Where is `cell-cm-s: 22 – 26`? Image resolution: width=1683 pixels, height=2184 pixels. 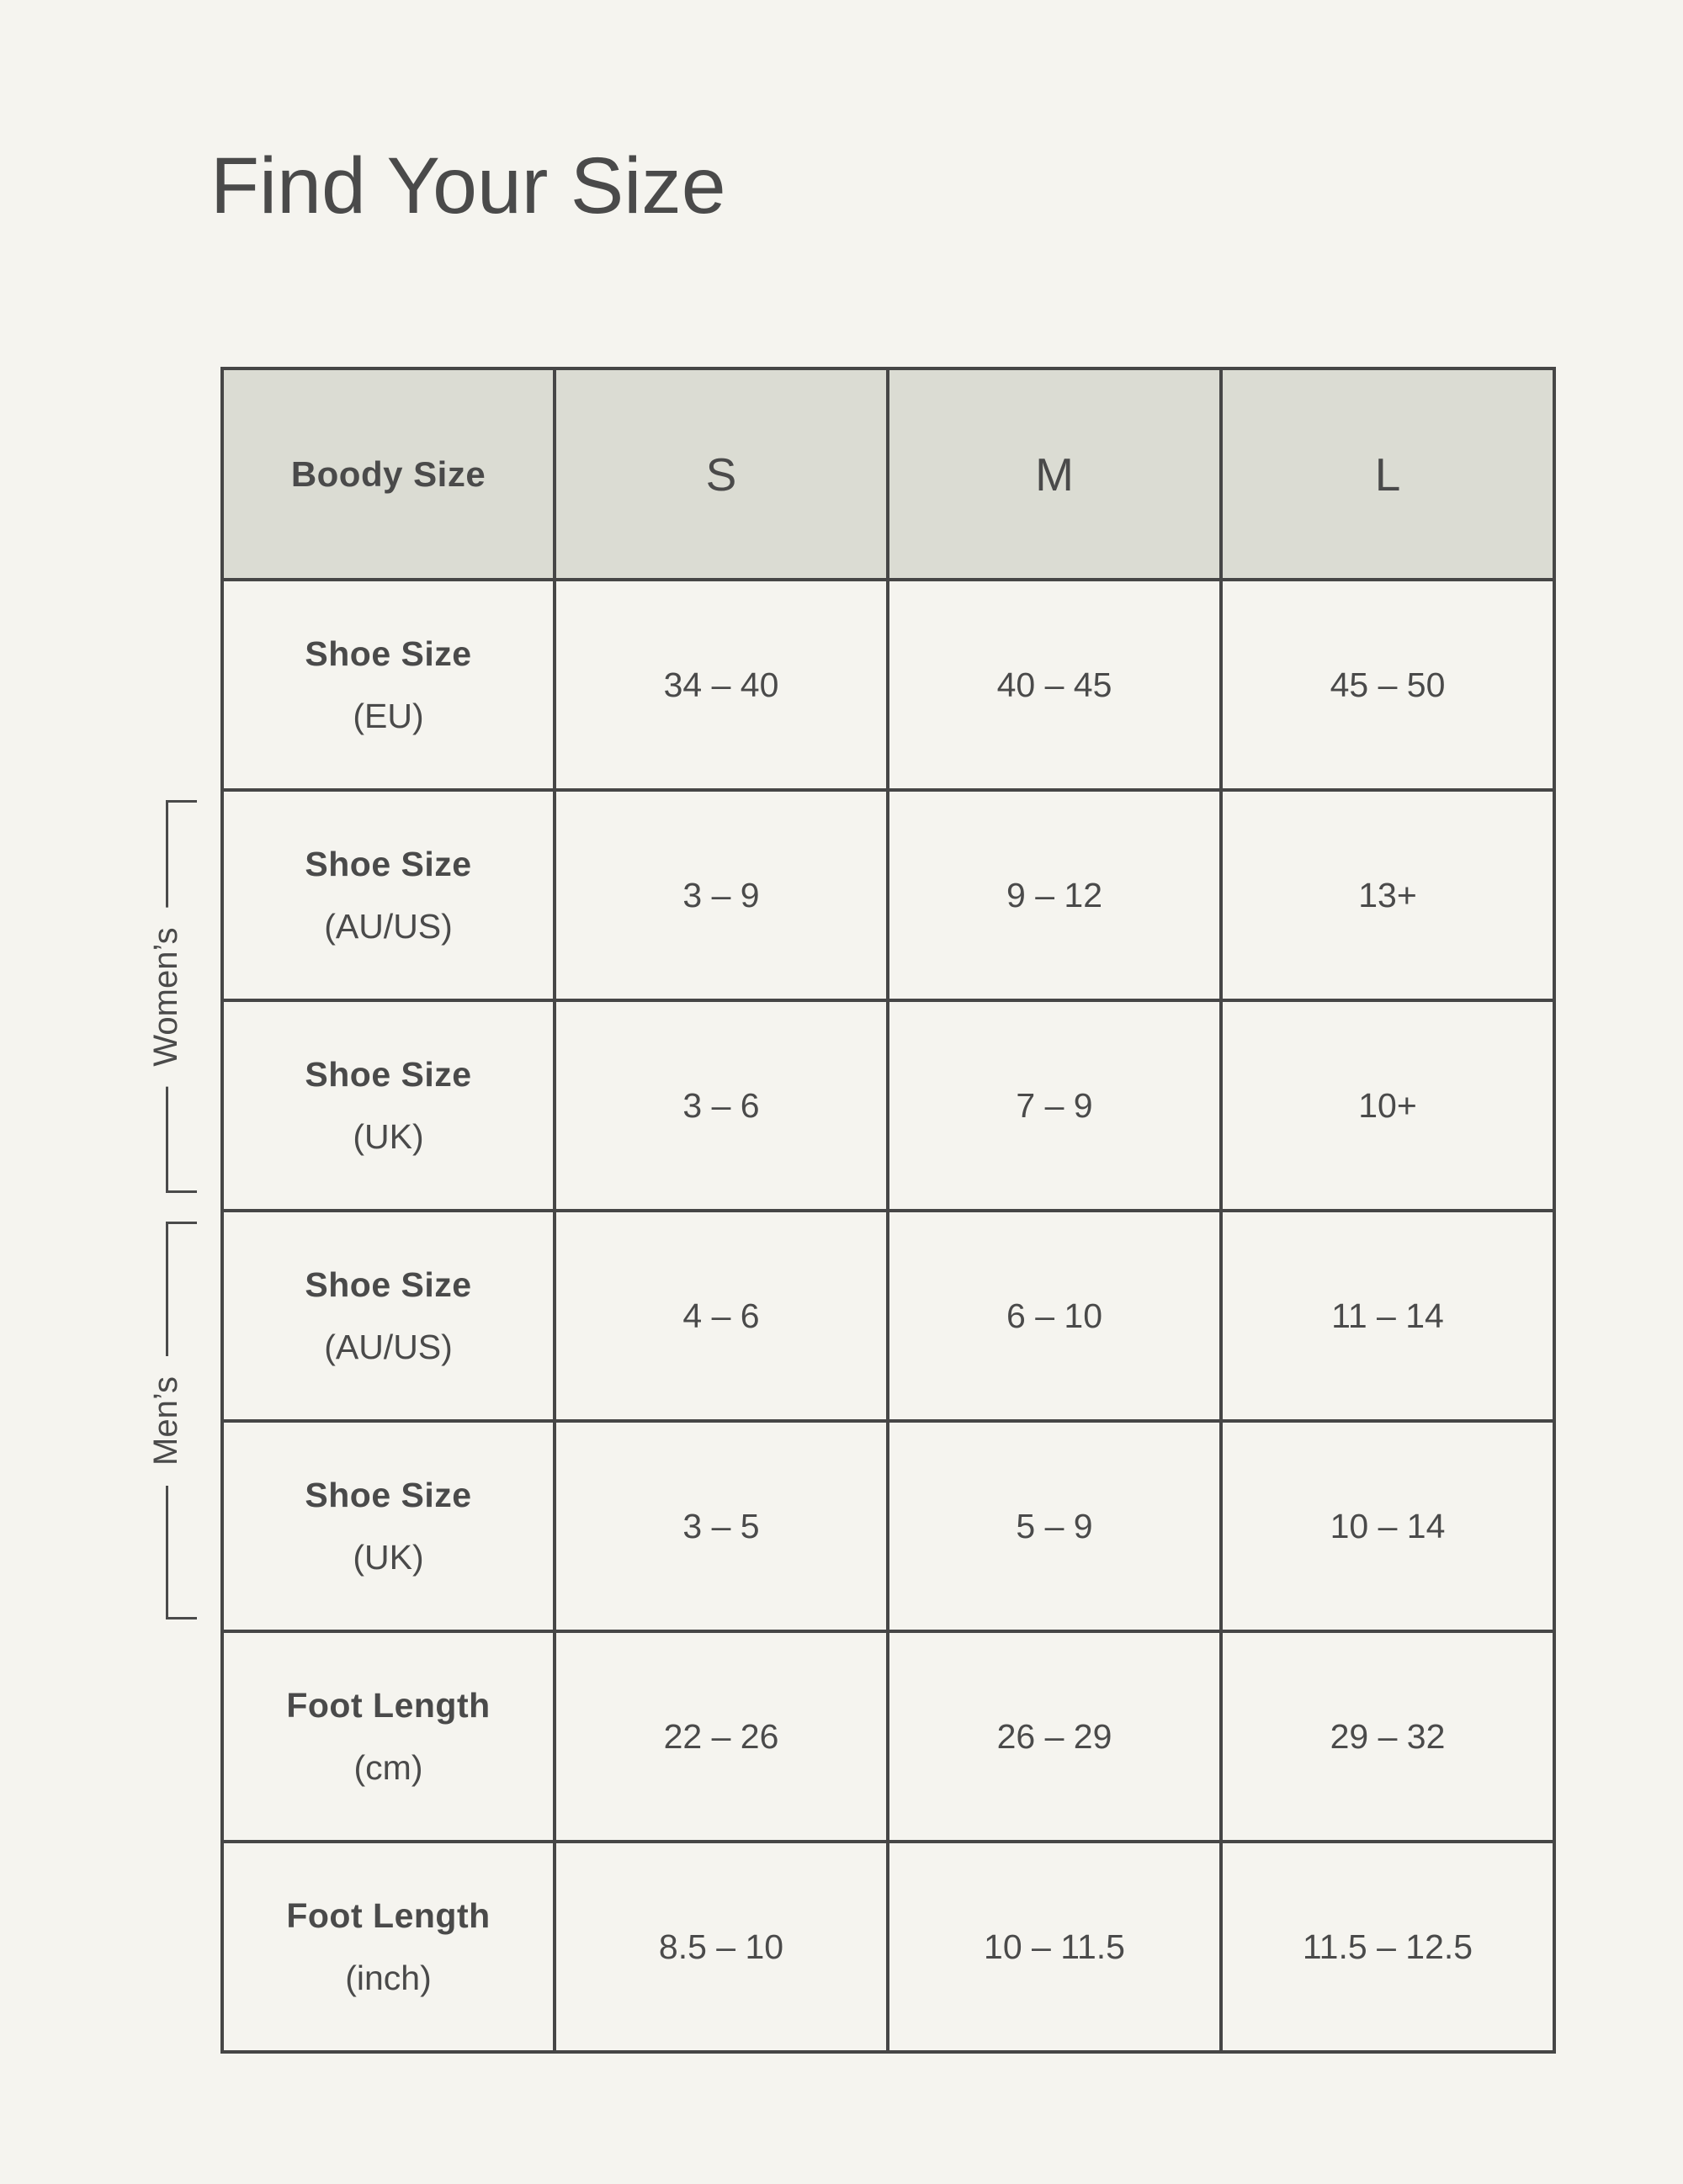
cell-cm-s: 22 – 26 is located at coordinates (721, 1737).